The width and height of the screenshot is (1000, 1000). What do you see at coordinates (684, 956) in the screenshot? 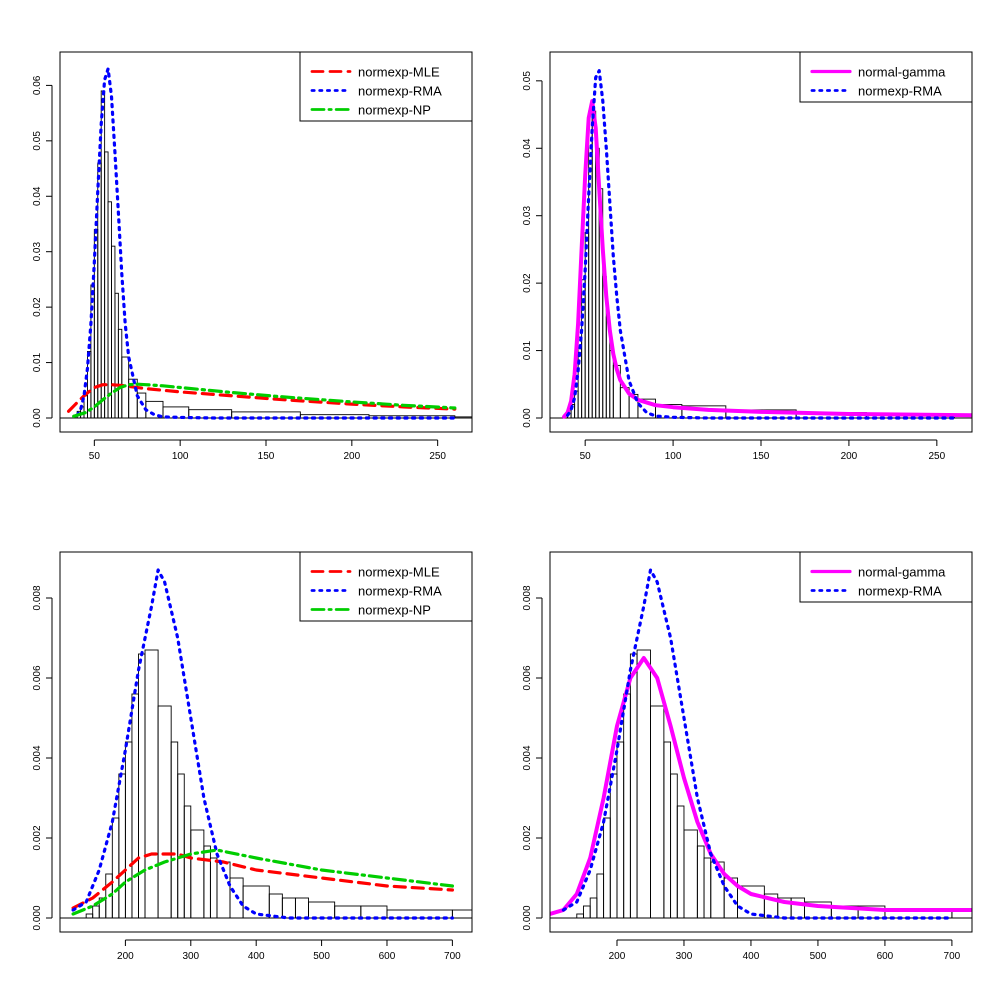
I see `x-tick-label: 300` at bounding box center [684, 956].